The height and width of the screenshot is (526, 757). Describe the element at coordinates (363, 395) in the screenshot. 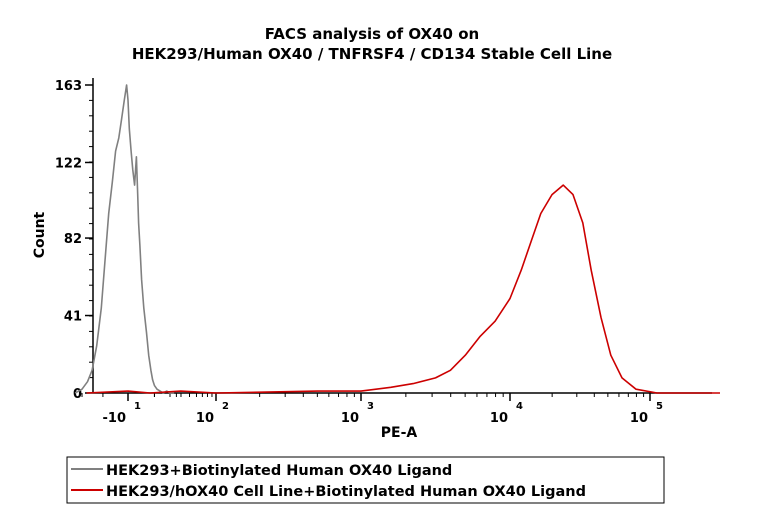

I see `x-axis-minor-ticks` at that location.